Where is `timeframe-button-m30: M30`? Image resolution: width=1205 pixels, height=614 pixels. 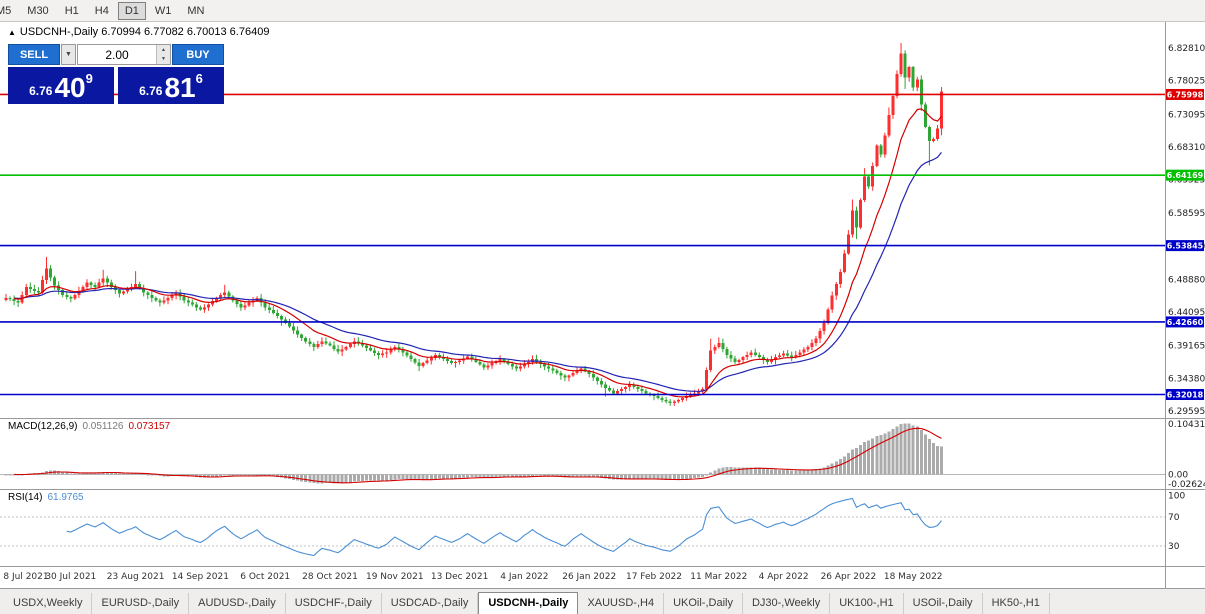 timeframe-button-m30: M30 is located at coordinates (38, 10).